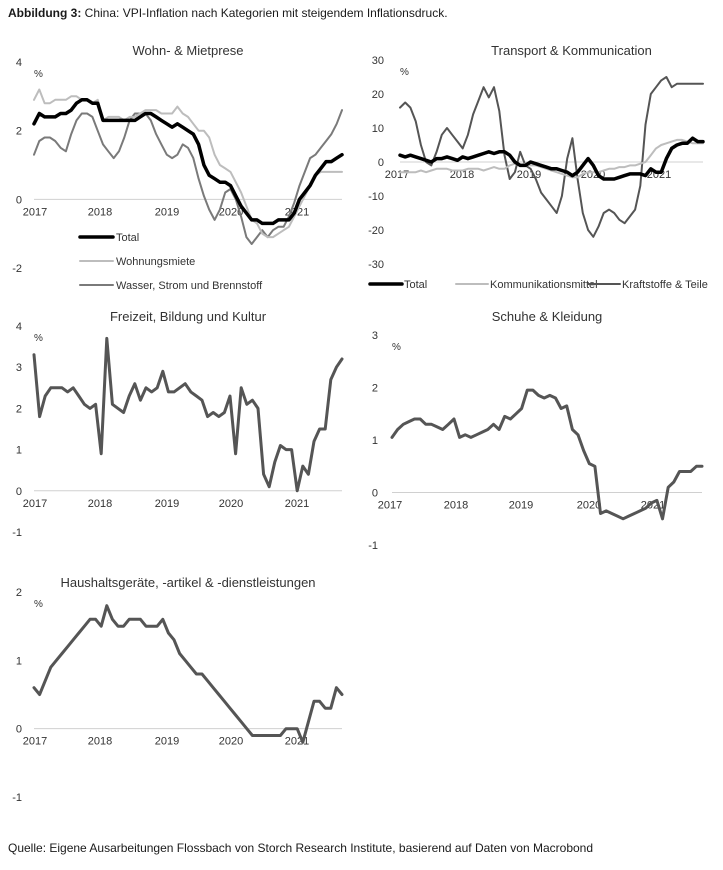 This screenshot has height=870, width=723. Describe the element at coordinates (547, 316) in the screenshot. I see `chart-title: Schuhe & Kleidung` at that location.